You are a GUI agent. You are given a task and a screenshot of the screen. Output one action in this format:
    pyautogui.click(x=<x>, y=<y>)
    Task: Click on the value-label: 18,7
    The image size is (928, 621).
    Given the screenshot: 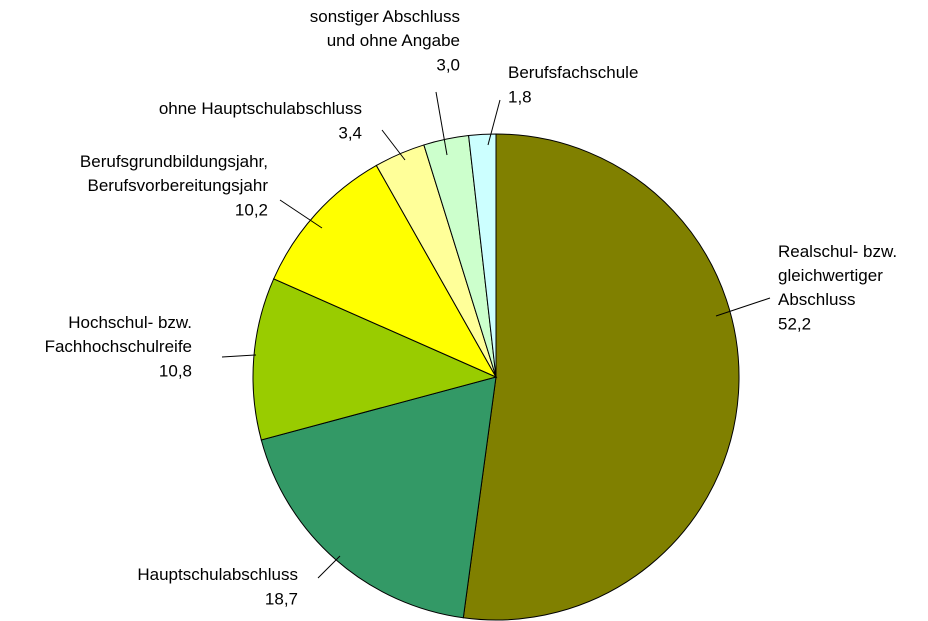 What is the action you would take?
    pyautogui.click(x=281, y=598)
    